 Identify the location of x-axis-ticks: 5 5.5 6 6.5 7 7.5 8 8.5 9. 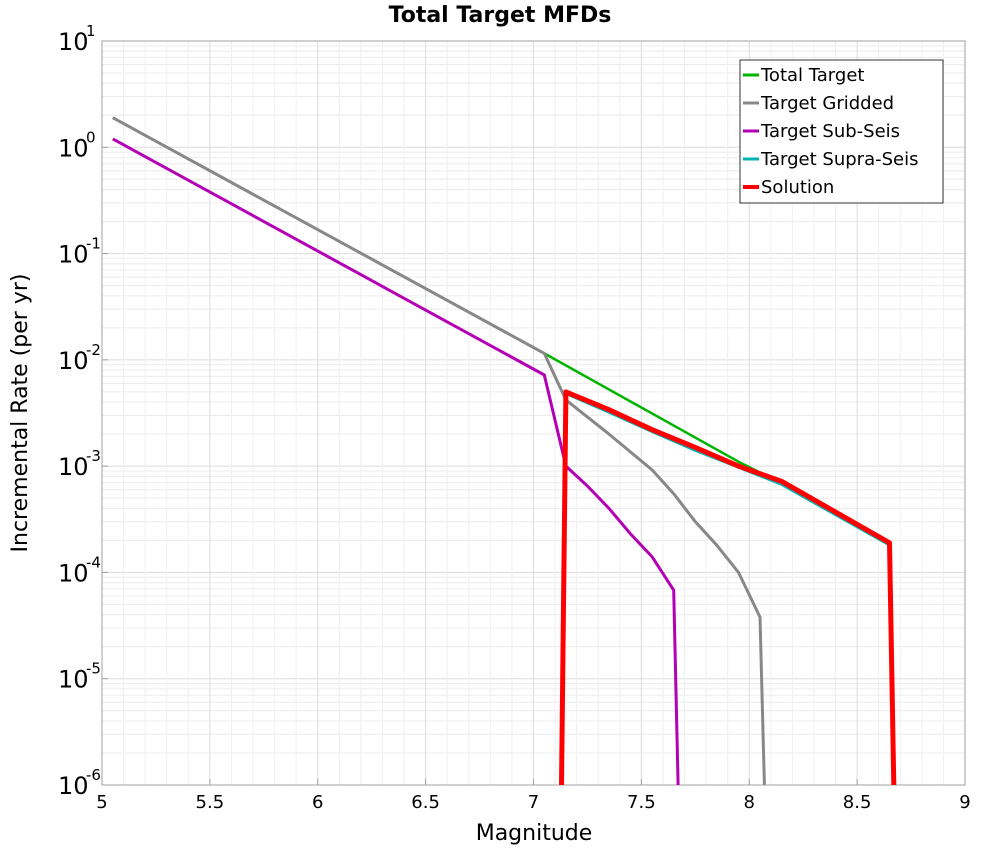
(533, 796).